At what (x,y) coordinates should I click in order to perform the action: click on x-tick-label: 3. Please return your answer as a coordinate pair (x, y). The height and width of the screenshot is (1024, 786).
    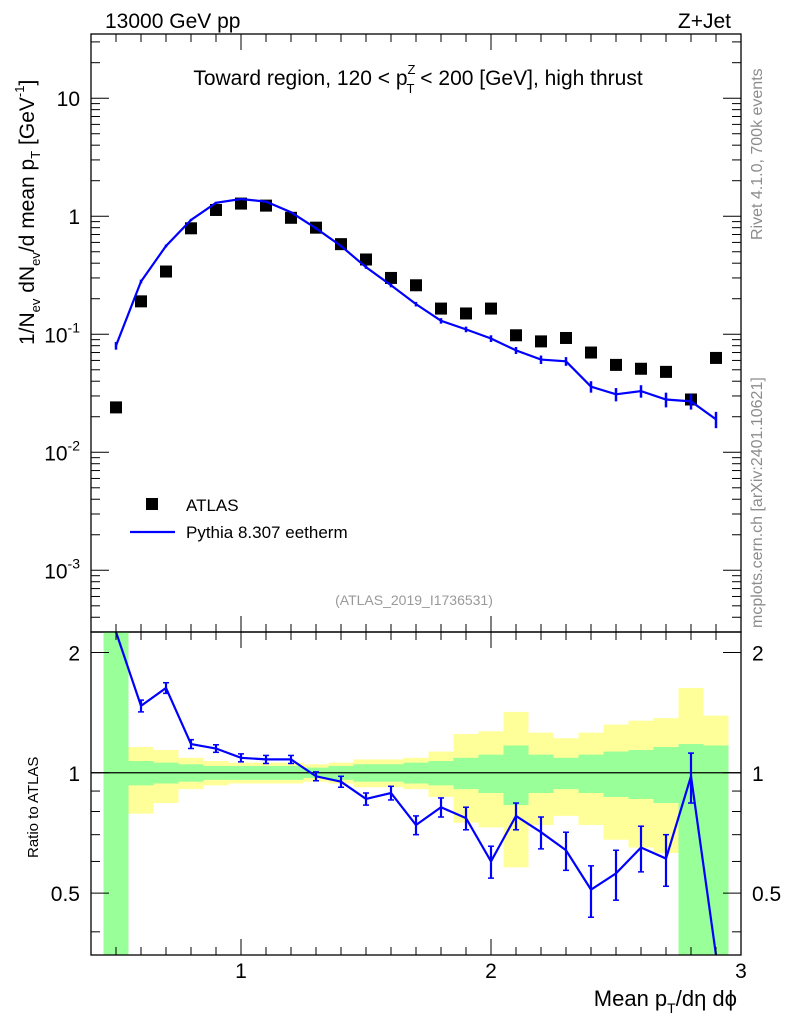
    Looking at the image, I should click on (741, 971).